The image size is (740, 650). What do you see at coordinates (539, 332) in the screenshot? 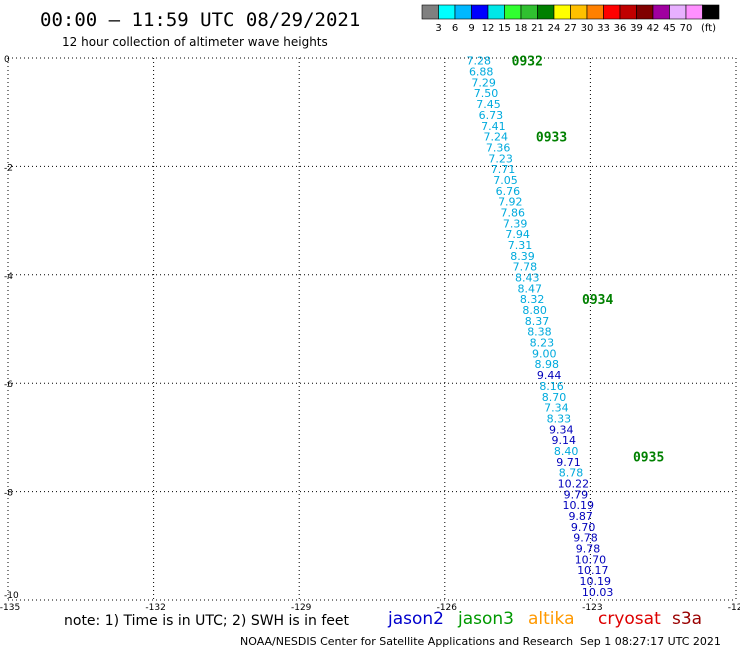
I see `data-point-label: 8.38` at bounding box center [539, 332].